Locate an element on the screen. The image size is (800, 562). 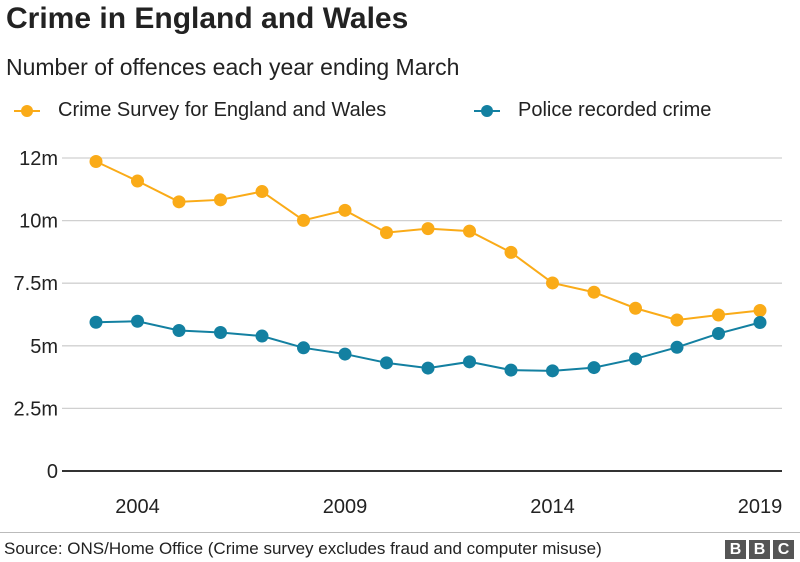
legend-label: Crime Survey for England and Wales is located at coordinates (222, 110).